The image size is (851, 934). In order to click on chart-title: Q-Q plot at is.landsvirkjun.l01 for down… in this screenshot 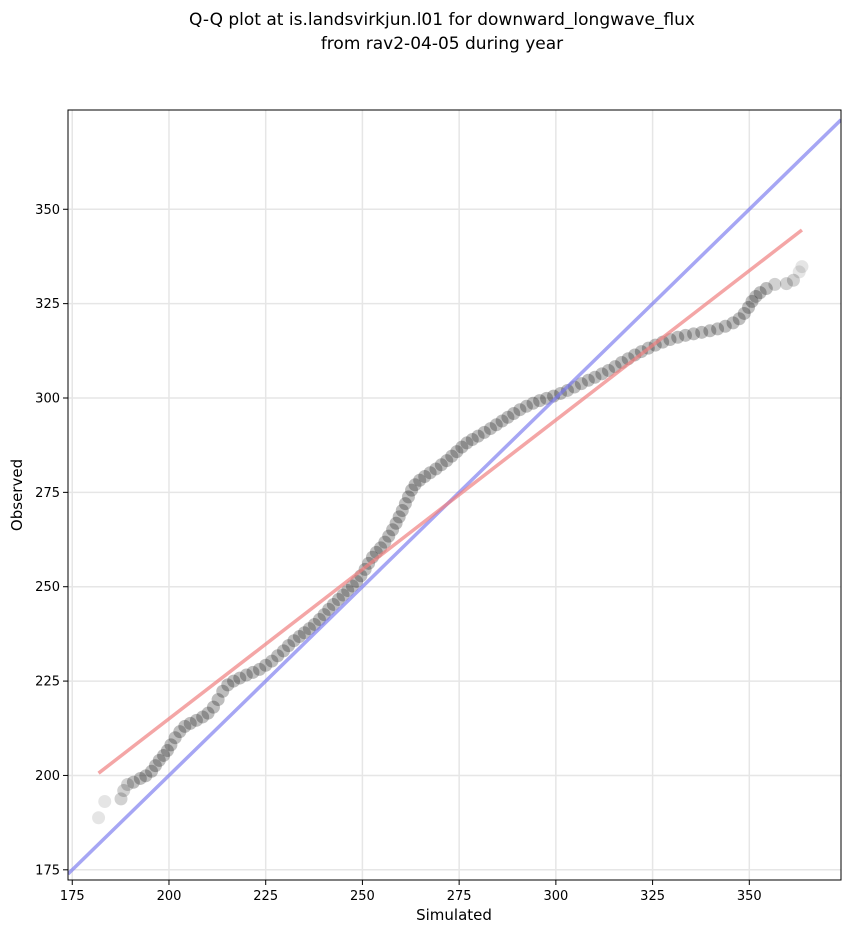, I will do `click(442, 20)`.